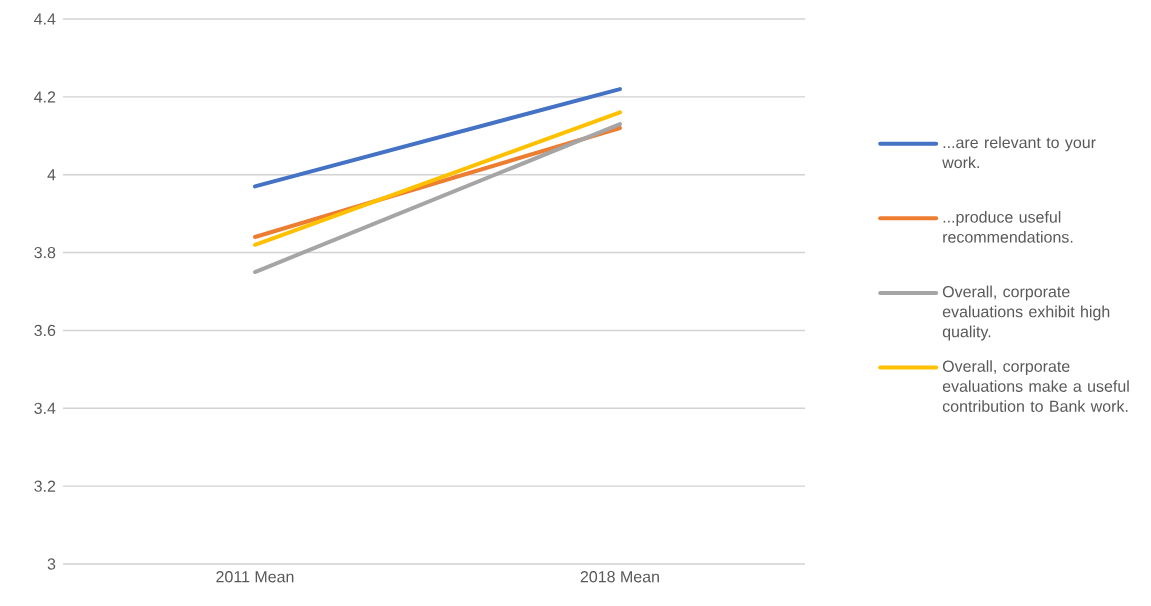  What do you see at coordinates (51, 175) in the screenshot?
I see `y-tick-label: 4` at bounding box center [51, 175].